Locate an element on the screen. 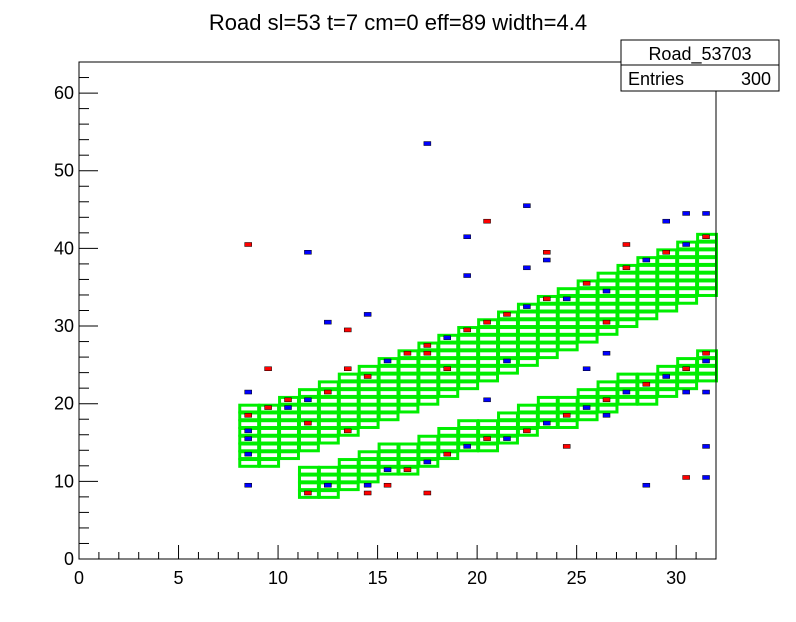  y-tick-labels: 0 10 20 30 40 50 60 is located at coordinates (64, 326).